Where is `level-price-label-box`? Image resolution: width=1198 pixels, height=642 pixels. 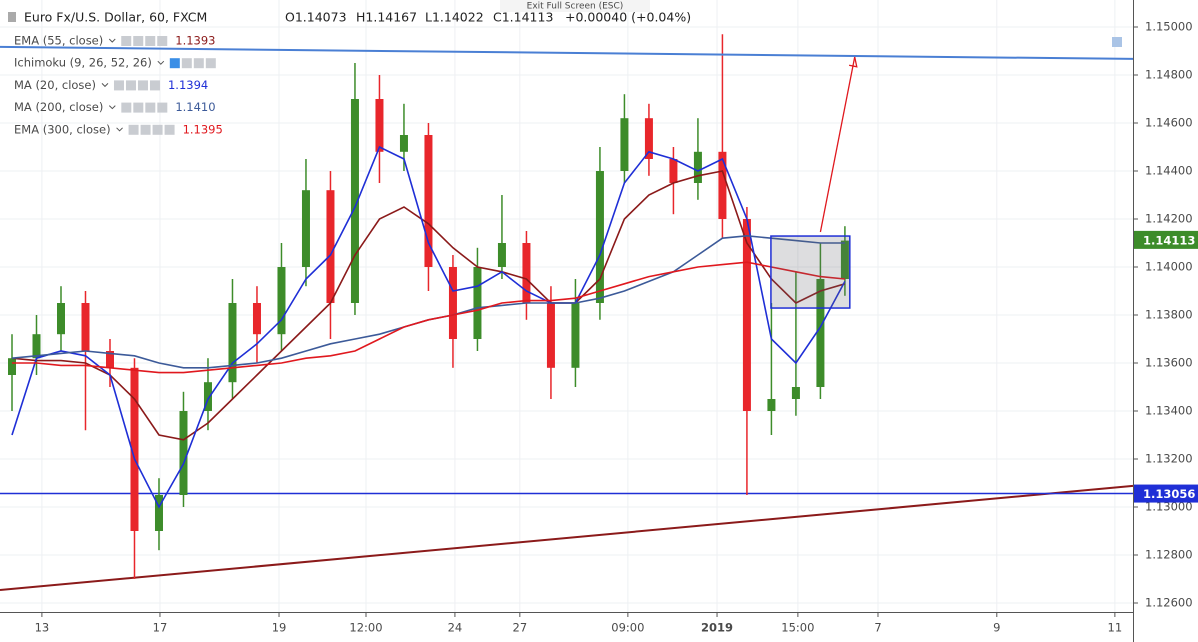 level-price-label-box is located at coordinates (1166, 493).